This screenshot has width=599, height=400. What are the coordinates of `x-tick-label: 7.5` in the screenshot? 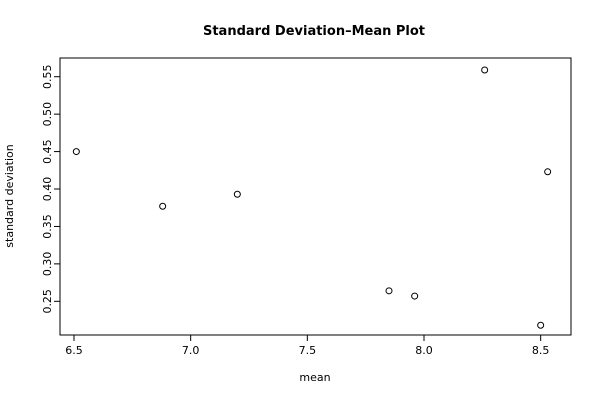 It's located at (308, 350).